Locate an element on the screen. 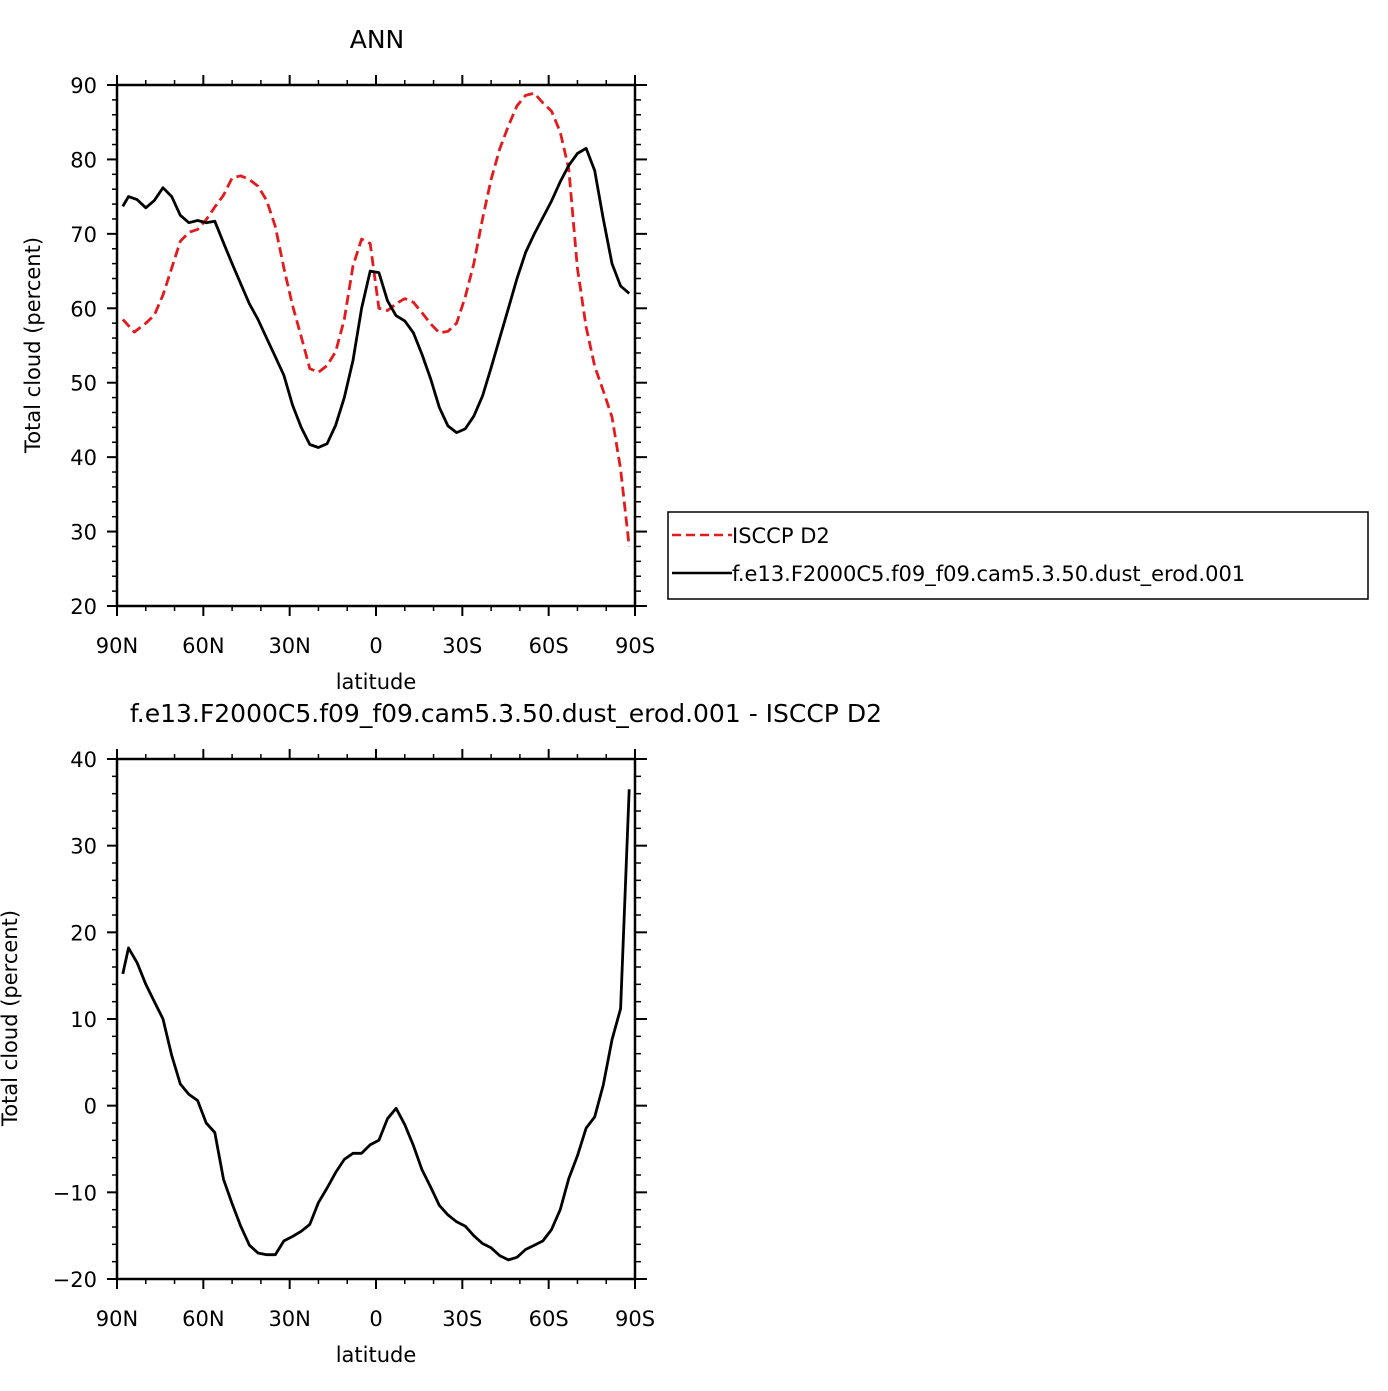 The width and height of the screenshot is (1388, 1391). top-y-tick-label: 20 is located at coordinates (83, 607).